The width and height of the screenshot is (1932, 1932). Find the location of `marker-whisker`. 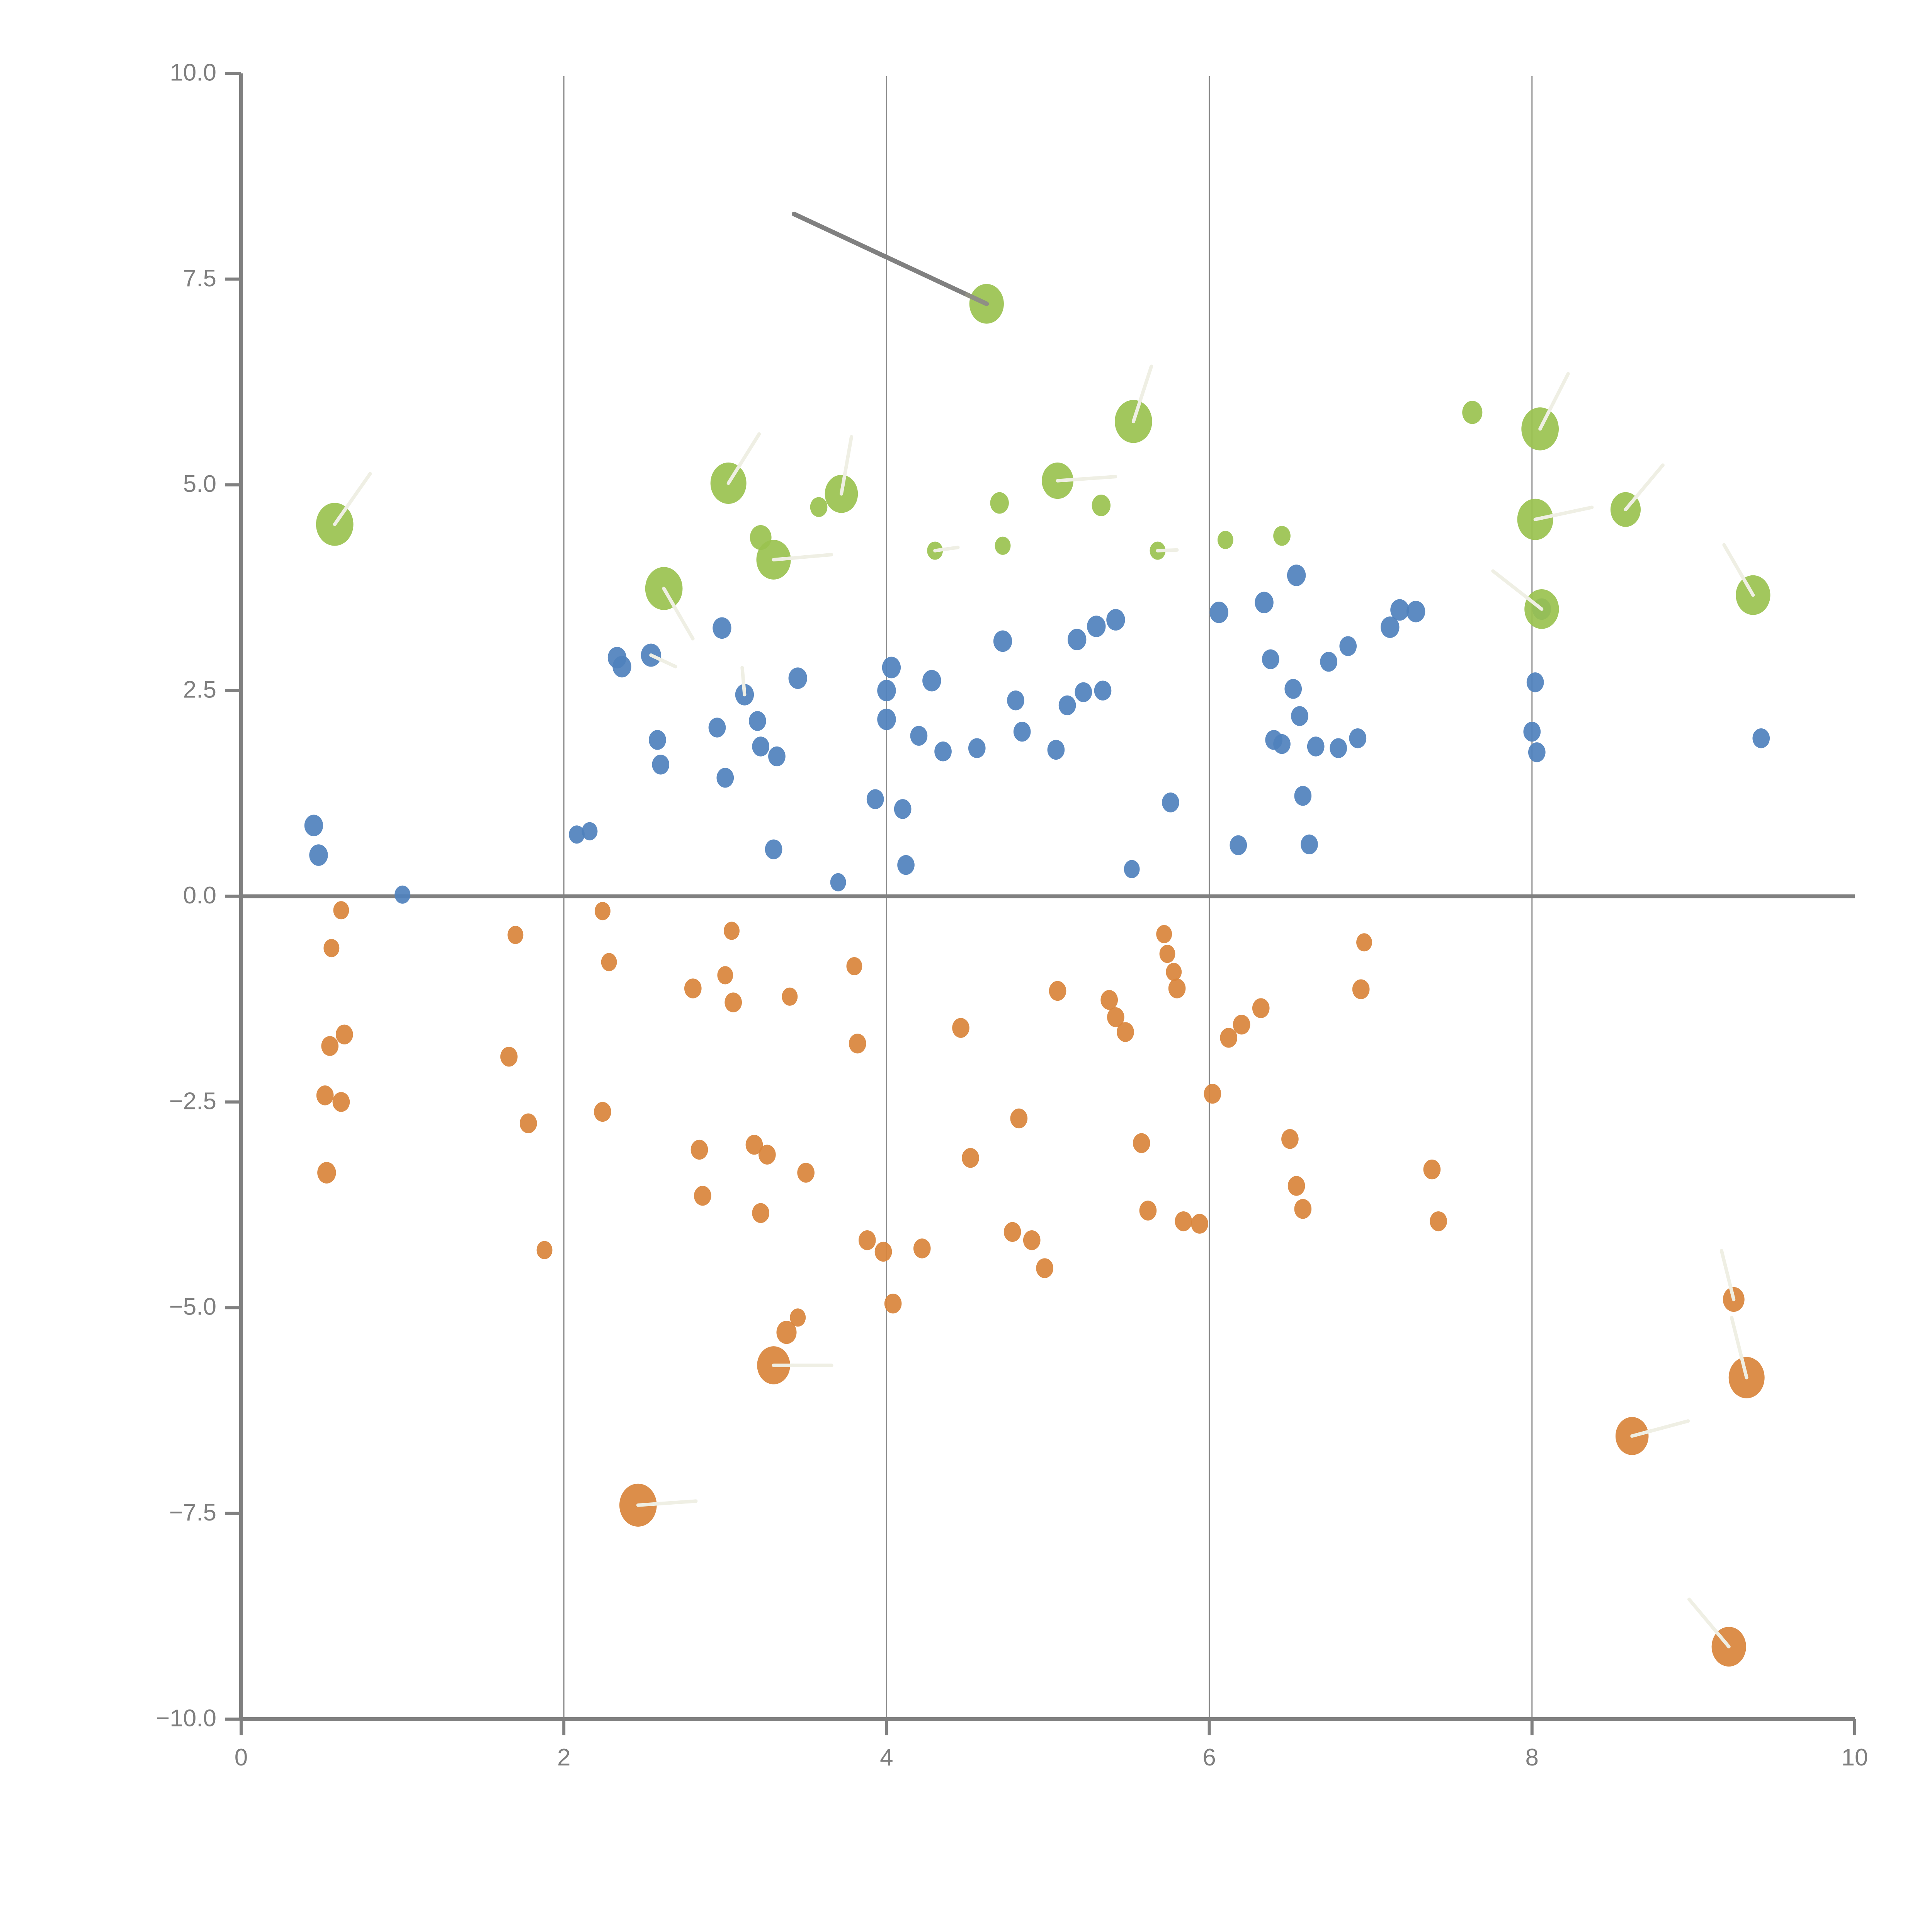

marker-whisker is located at coordinates (890, 259).